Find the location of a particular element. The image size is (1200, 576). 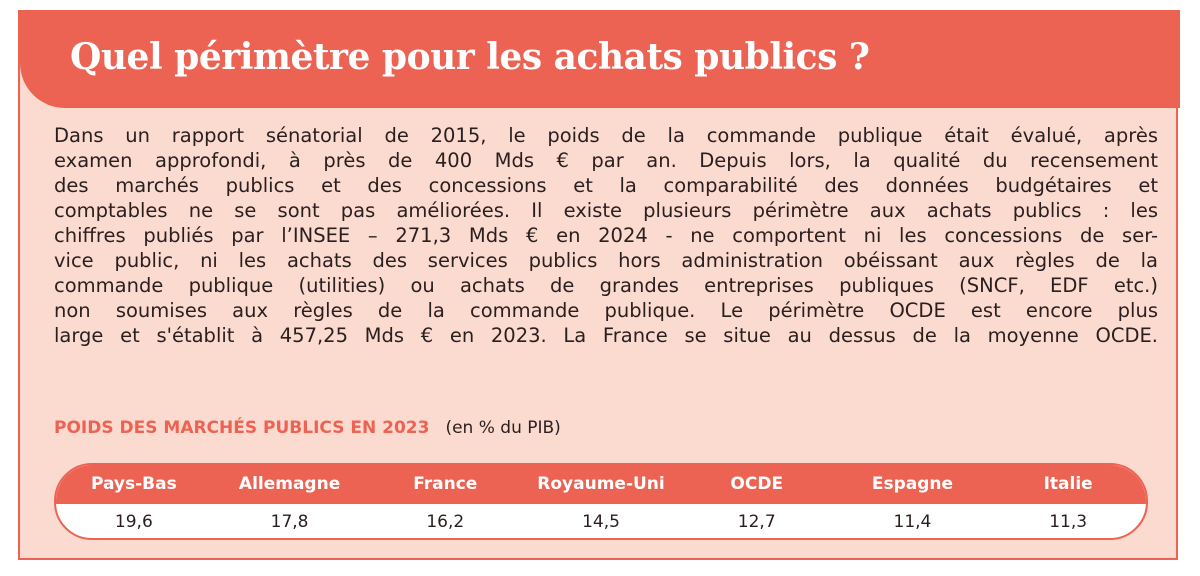

value-cell: 14,5 is located at coordinates (601, 522).